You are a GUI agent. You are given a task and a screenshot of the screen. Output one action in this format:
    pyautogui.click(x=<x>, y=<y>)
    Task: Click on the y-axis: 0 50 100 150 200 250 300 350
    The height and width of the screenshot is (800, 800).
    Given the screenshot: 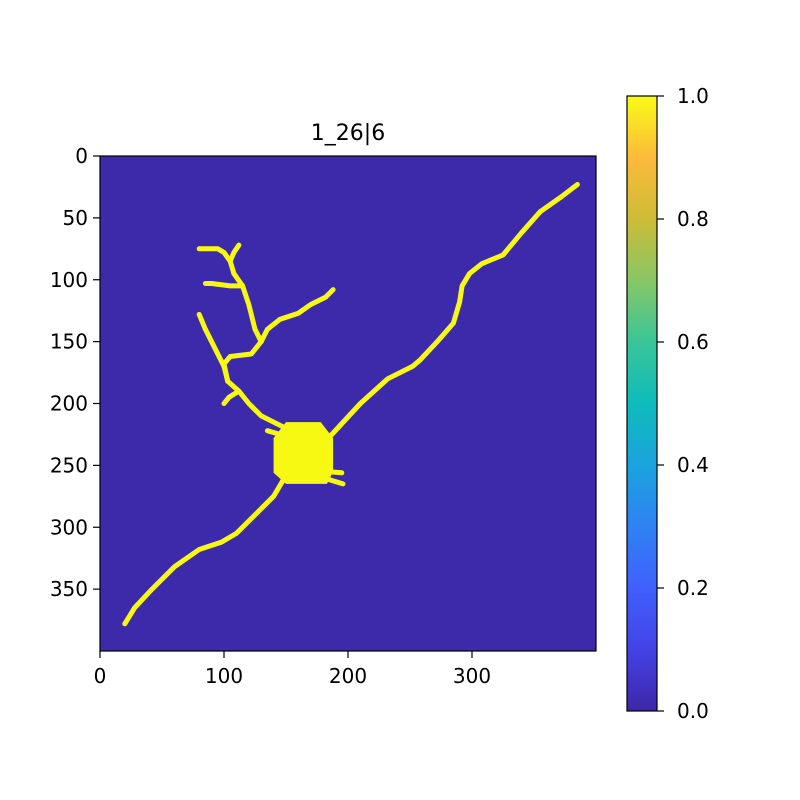 What is the action you would take?
    pyautogui.click(x=75, y=372)
    